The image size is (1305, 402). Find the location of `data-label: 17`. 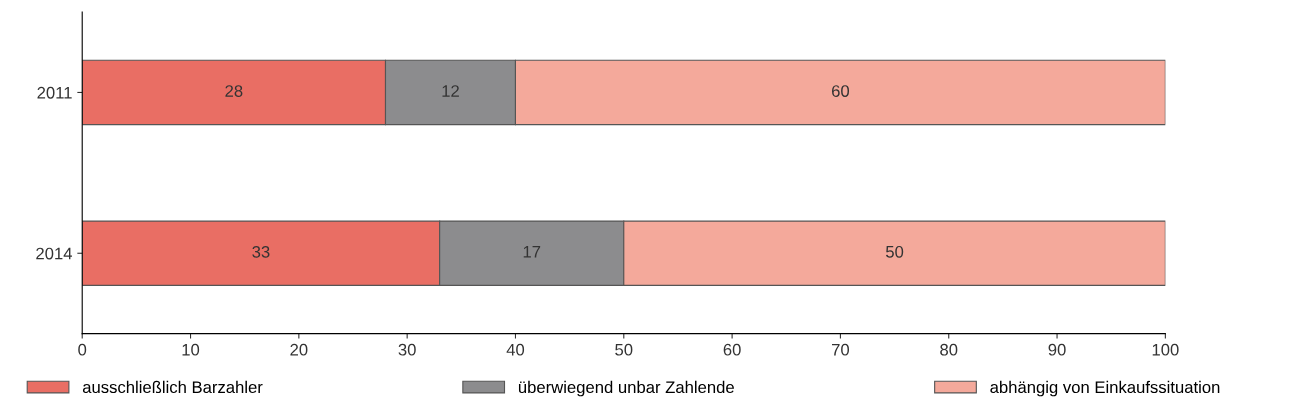

data-label: 17 is located at coordinates (532, 252).